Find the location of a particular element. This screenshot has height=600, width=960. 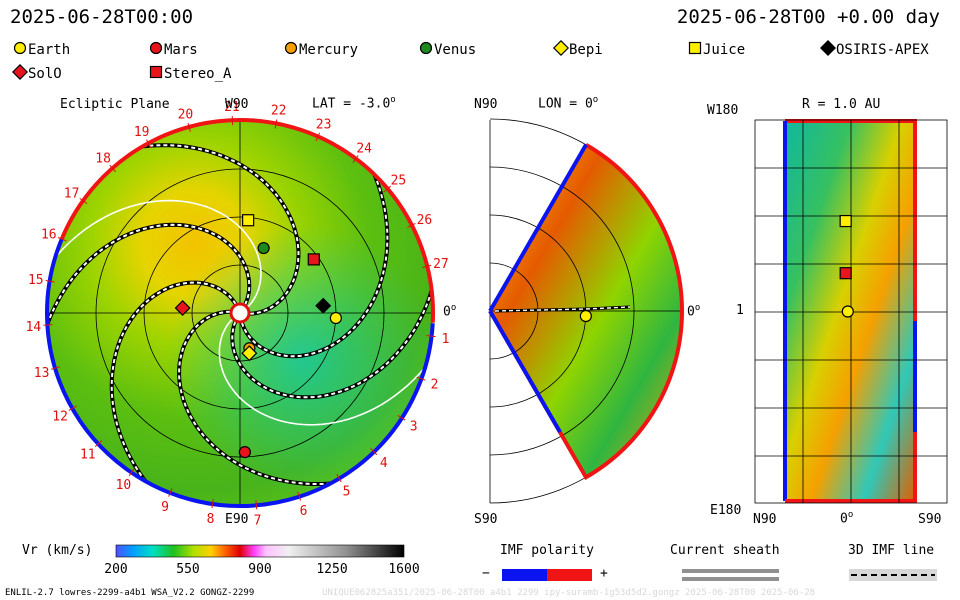

rim-label-14: 14 is located at coordinates (34, 327).